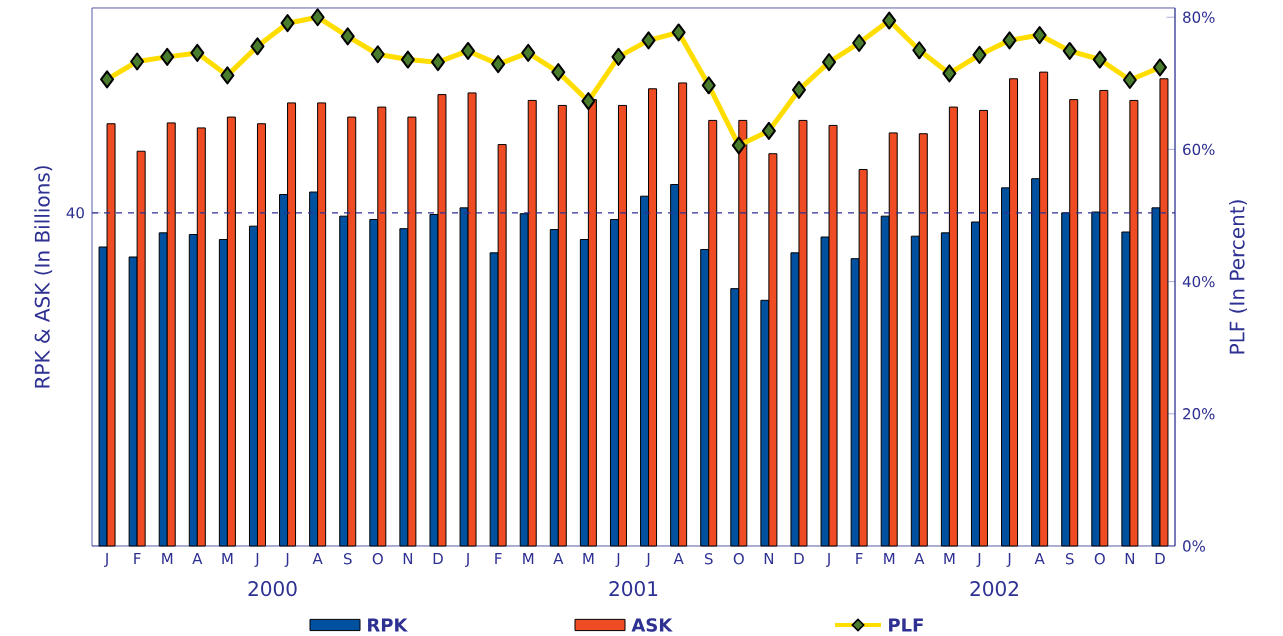  What do you see at coordinates (1198, 281) in the screenshot?
I see `y2-tick-label: 40%` at bounding box center [1198, 281].